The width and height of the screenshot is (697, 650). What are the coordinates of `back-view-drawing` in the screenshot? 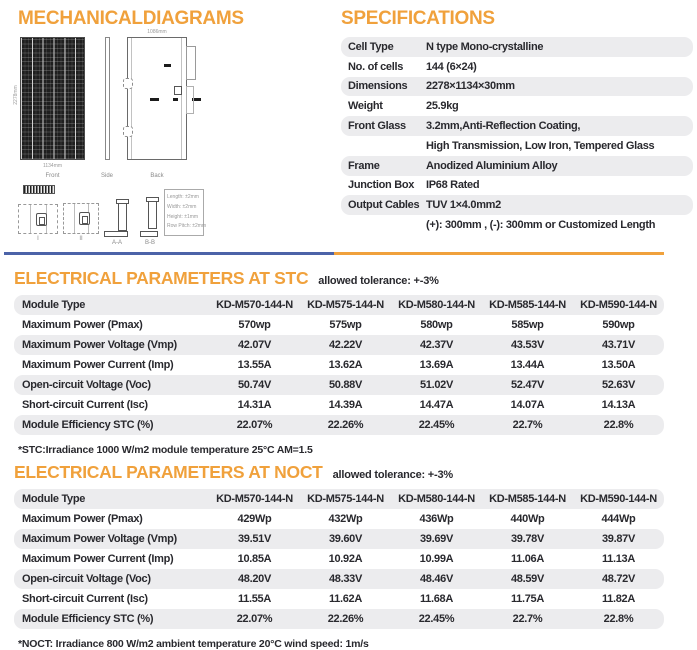 It's located at (162, 98).